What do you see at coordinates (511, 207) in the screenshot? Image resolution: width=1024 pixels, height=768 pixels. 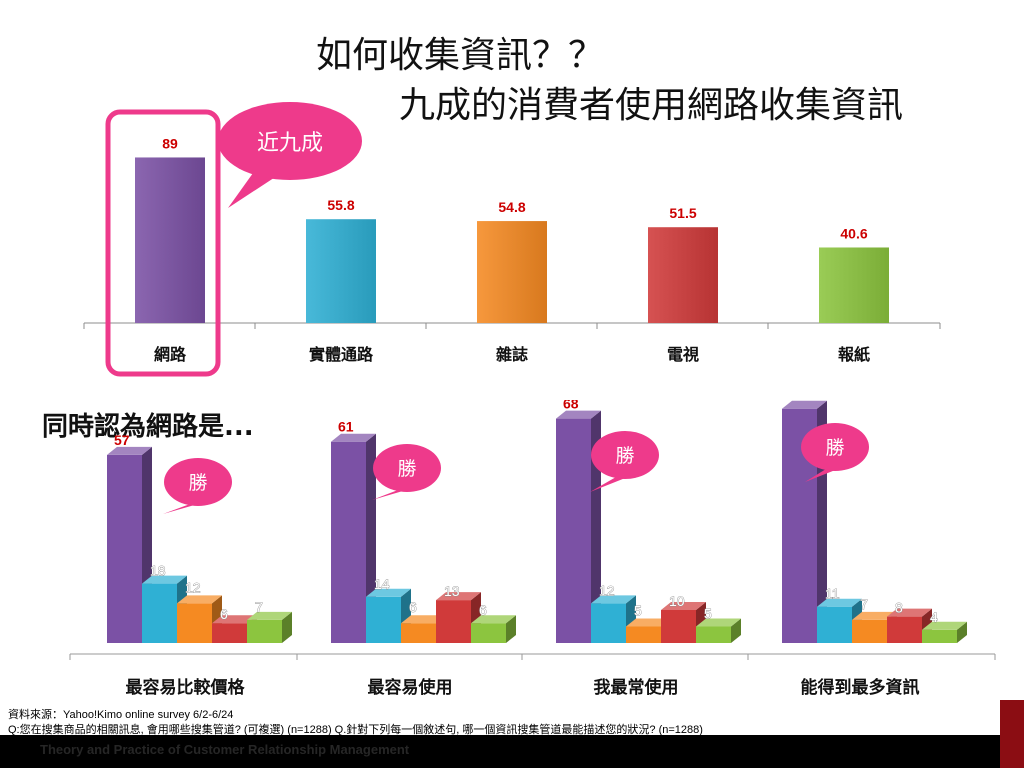 I see `top-bar-value-label: 54.8` at bounding box center [511, 207].